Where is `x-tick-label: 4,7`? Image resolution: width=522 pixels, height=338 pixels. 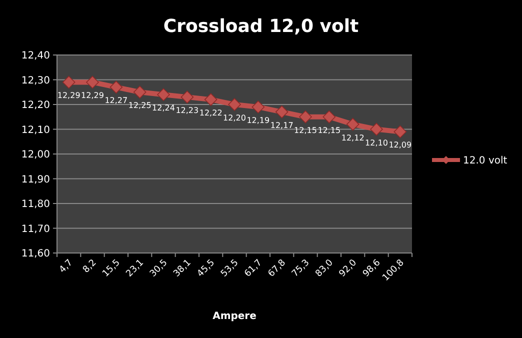 x-tick-label: 4,7 is located at coordinates (66, 267).